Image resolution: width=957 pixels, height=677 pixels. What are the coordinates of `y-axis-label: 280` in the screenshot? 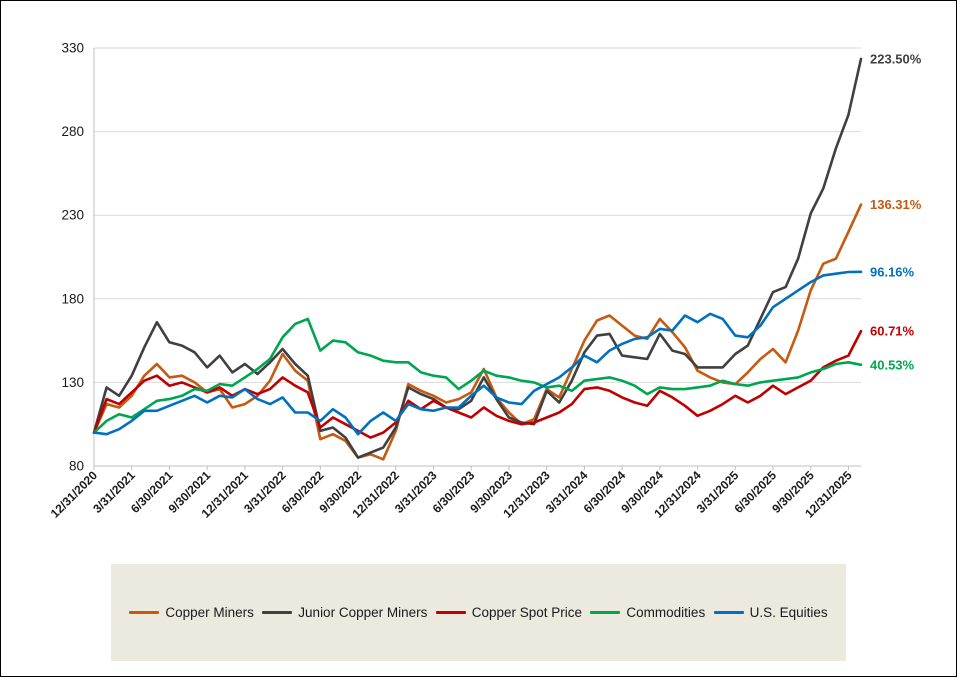 It's located at (72, 131).